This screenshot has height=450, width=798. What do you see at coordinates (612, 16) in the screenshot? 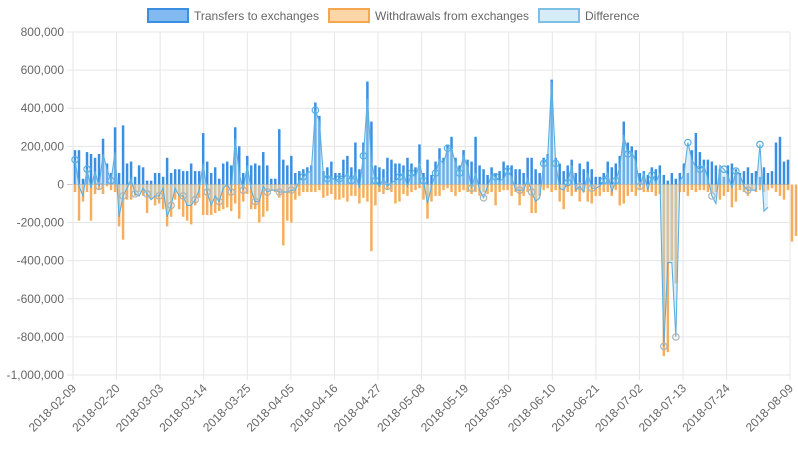
I see `legend-label-difference: Difference` at bounding box center [612, 16].